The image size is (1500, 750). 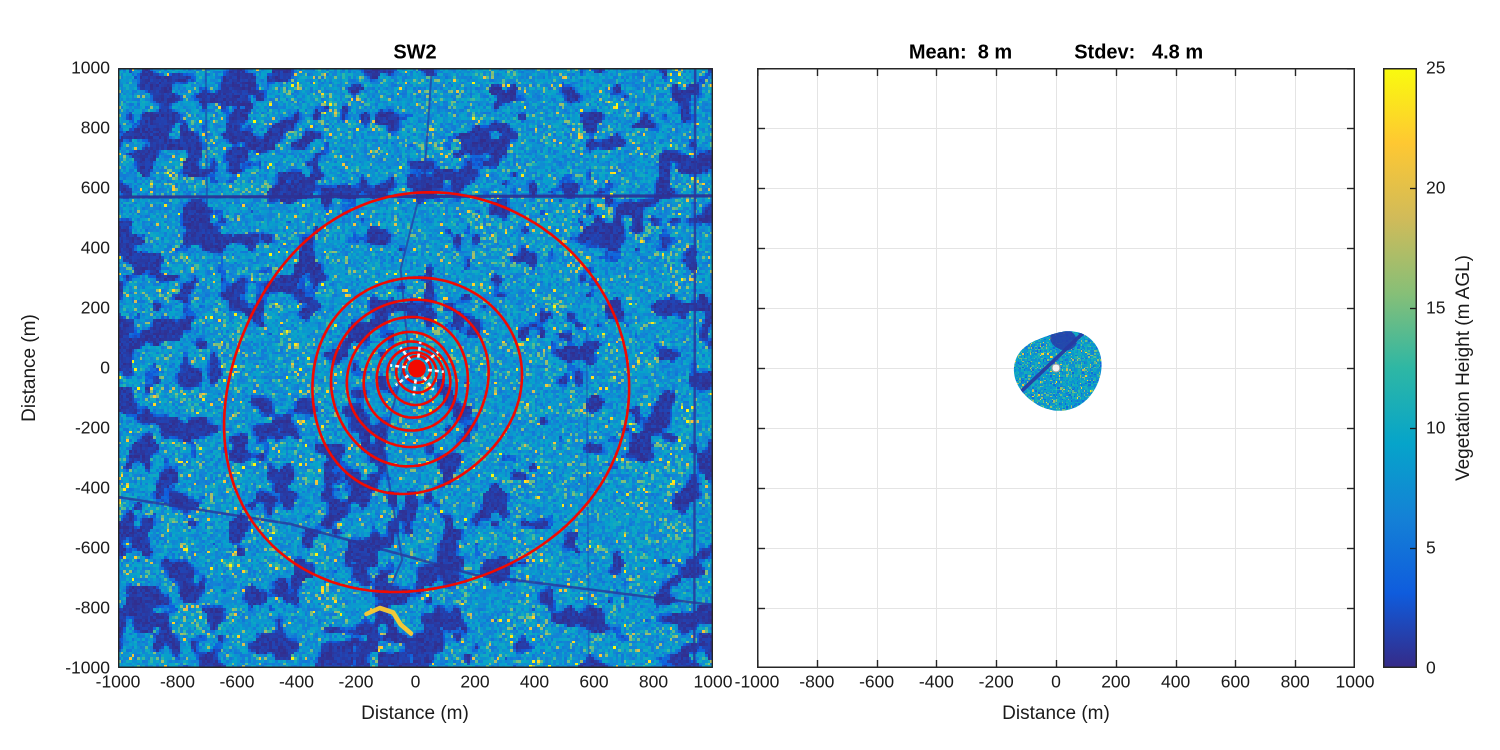 What do you see at coordinates (1295, 681) in the screenshot?
I see `right-x-tick-label: 800` at bounding box center [1295, 681].